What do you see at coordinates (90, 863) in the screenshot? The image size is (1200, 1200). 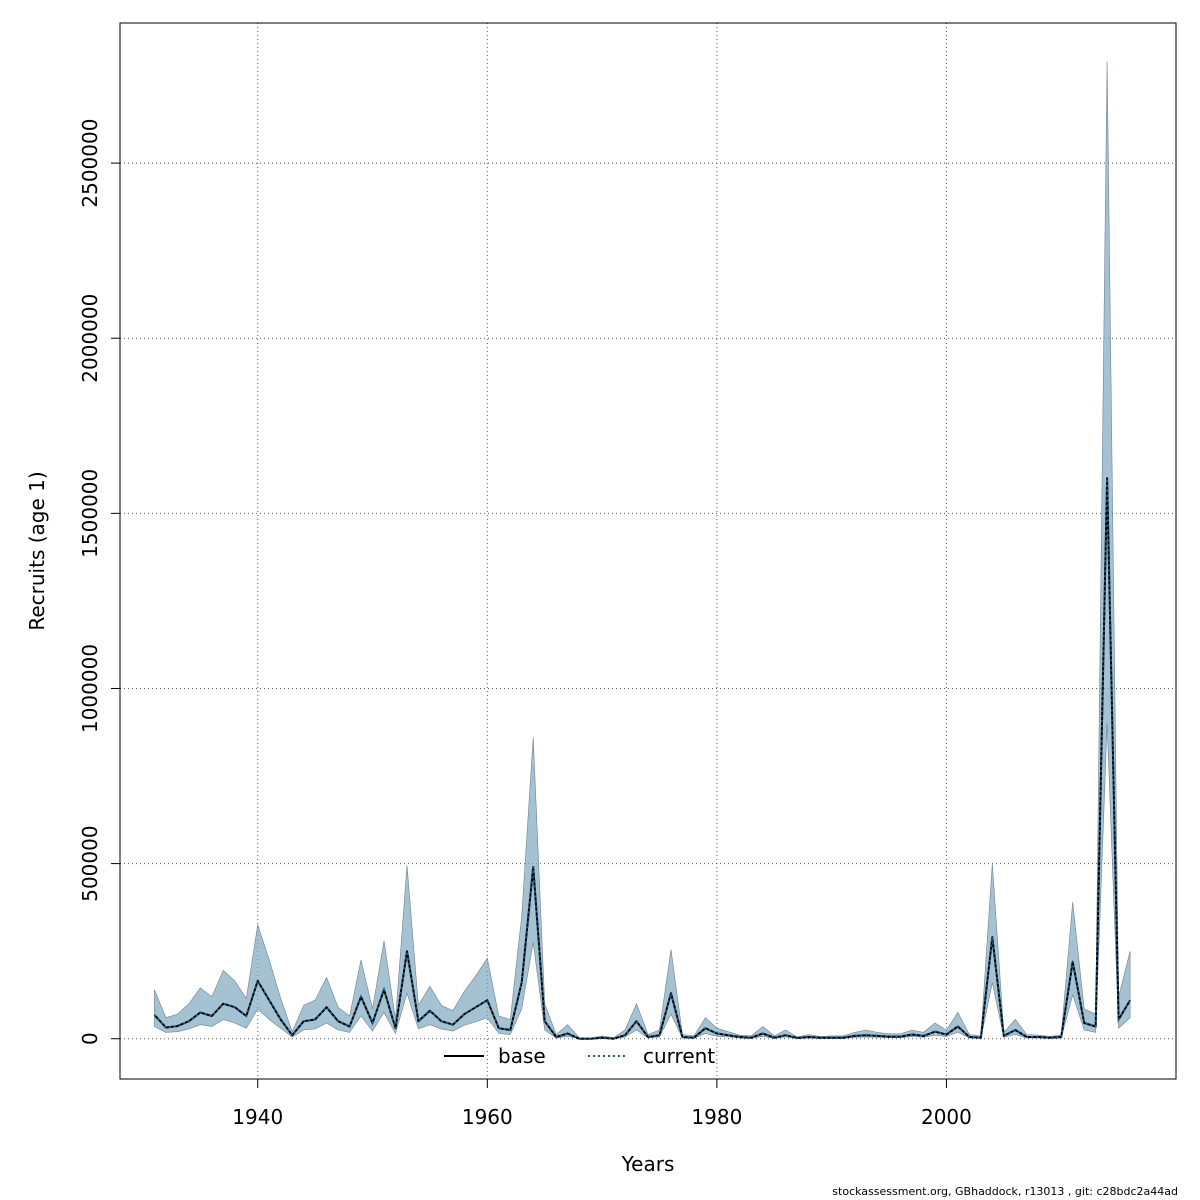 I see `y-tick-label: 500000` at bounding box center [90, 863].